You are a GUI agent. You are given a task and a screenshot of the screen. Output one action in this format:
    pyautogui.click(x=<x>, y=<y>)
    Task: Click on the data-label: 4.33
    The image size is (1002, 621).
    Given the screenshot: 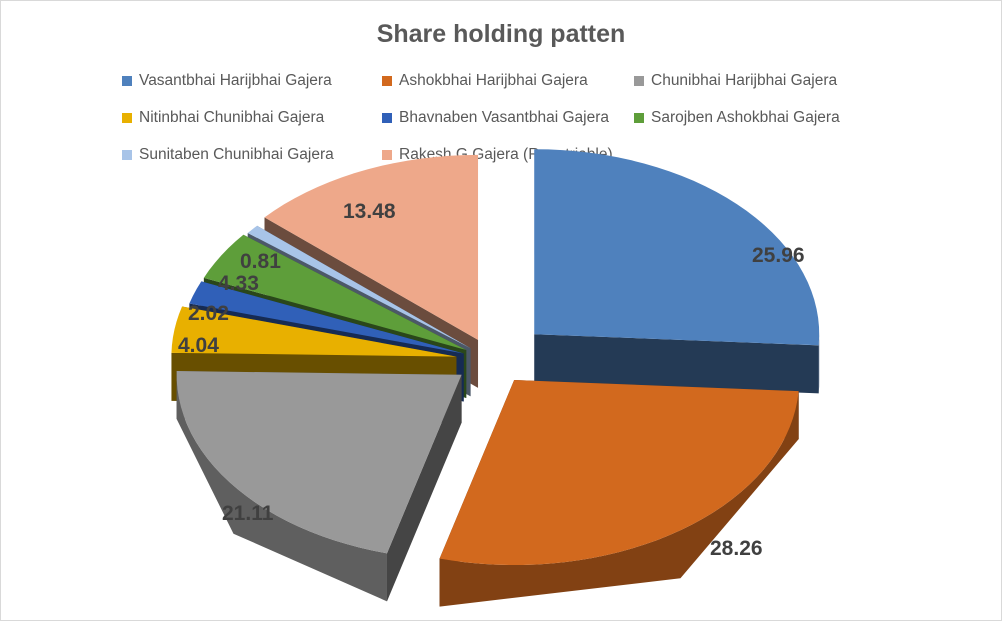 What is the action you would take?
    pyautogui.click(x=238, y=283)
    